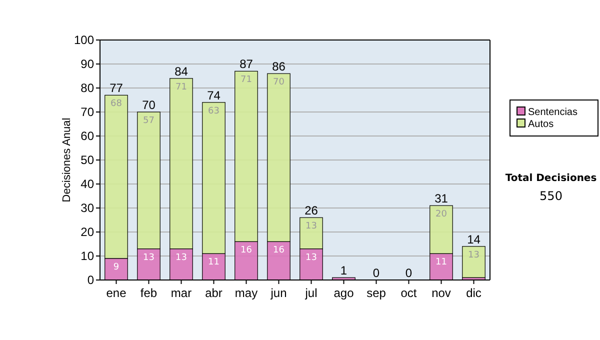 Image resolution: width=600 pixels, height=340 pixels. What do you see at coordinates (541, 124) in the screenshot?
I see `legend-label: Autos` at bounding box center [541, 124].